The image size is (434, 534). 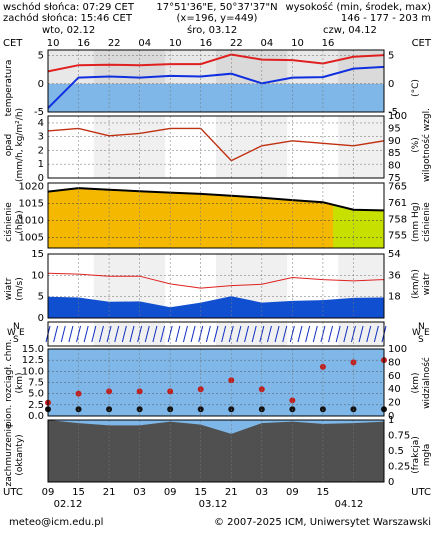 I want to click on grid-text: (x=196, y=449), so click(x=217, y=18).